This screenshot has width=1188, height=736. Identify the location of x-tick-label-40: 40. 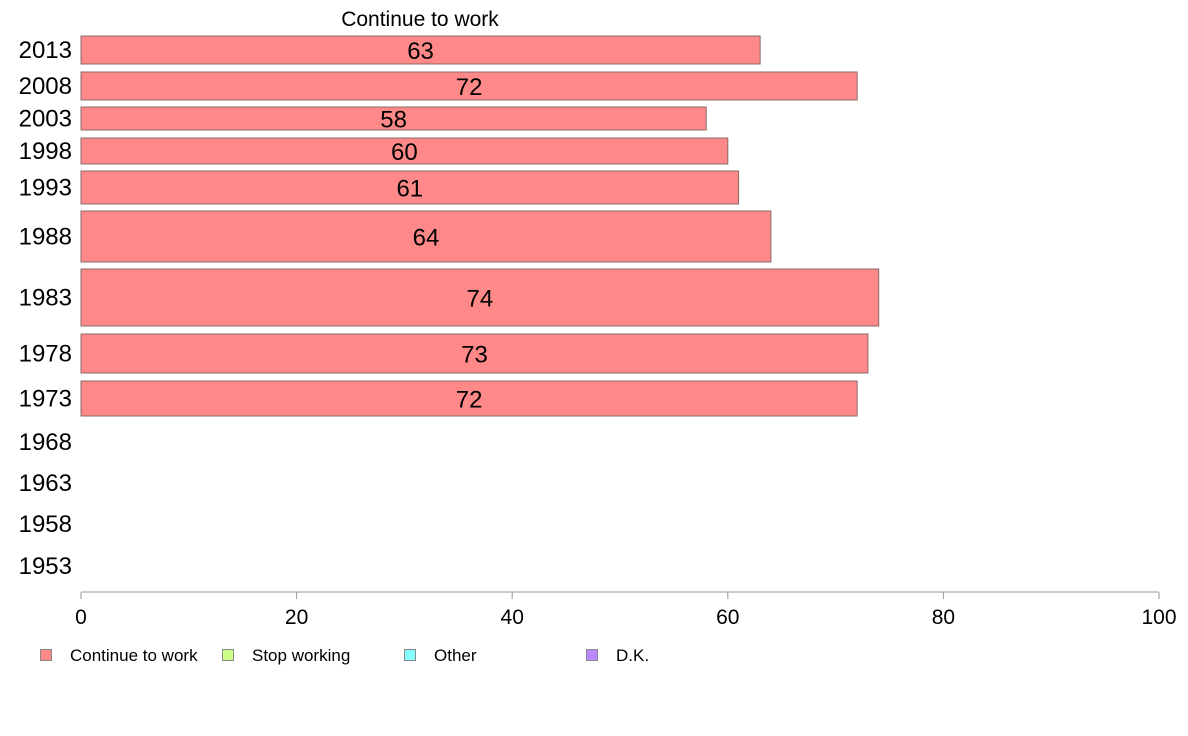
(512, 617).